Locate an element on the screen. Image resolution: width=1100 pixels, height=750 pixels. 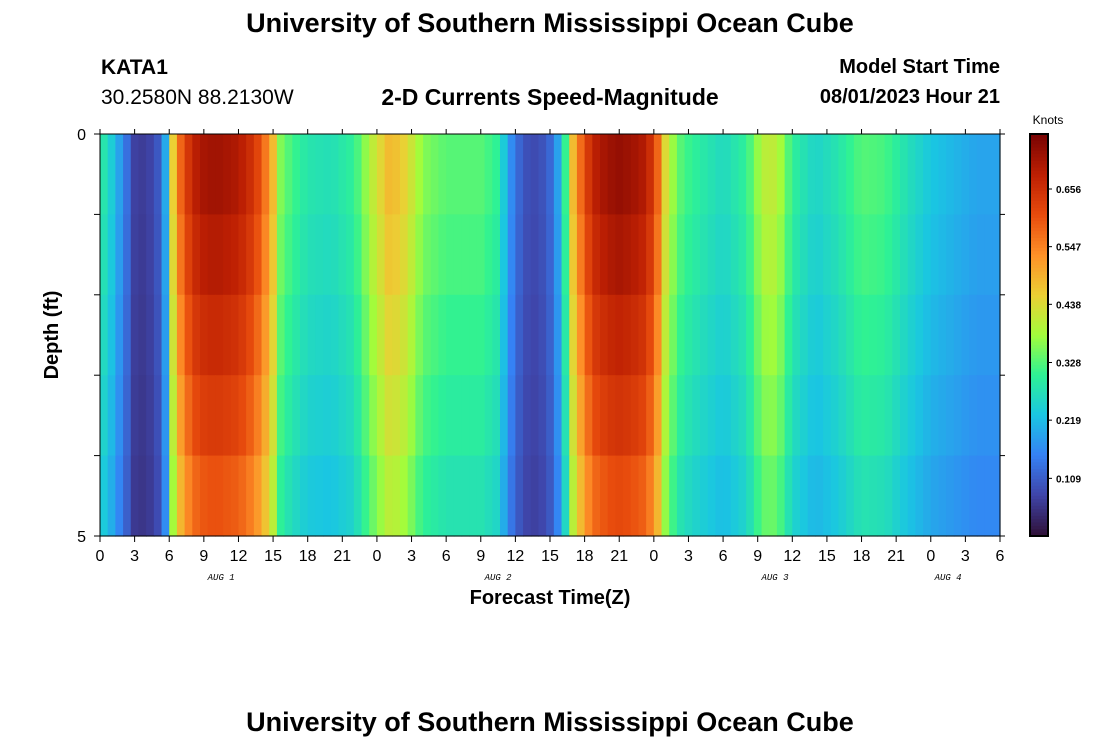
x-tick-label: 3 is located at coordinates (411, 556).